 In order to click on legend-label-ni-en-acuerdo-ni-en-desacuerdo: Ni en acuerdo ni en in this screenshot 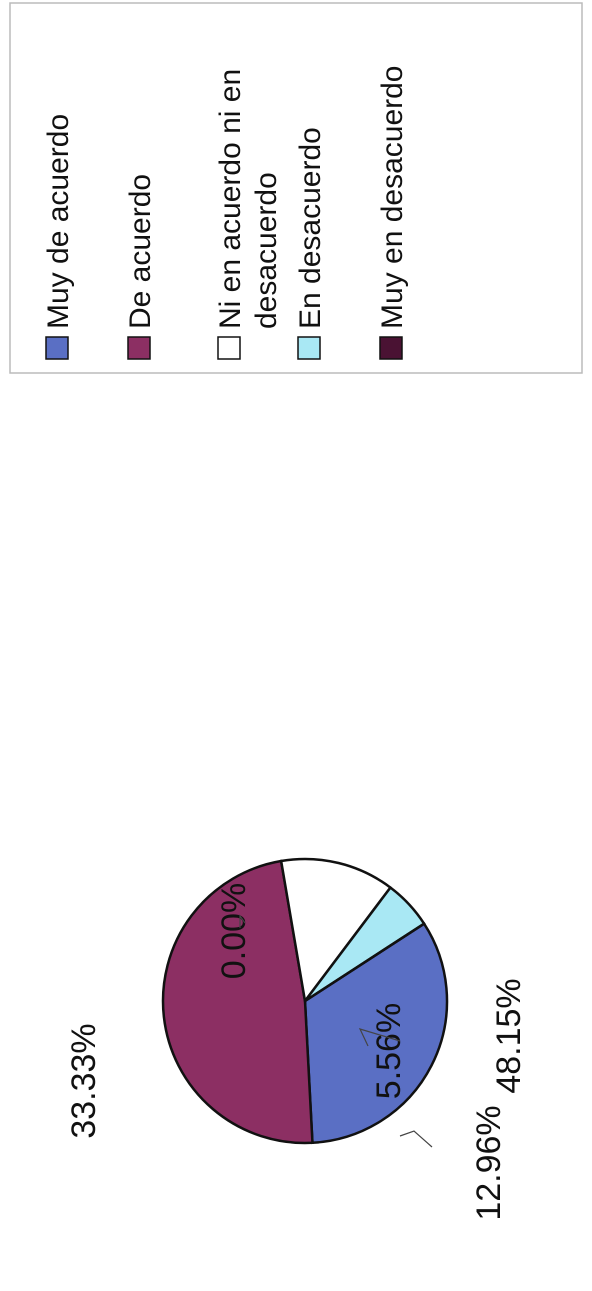, I will do `click(230, 199)`.